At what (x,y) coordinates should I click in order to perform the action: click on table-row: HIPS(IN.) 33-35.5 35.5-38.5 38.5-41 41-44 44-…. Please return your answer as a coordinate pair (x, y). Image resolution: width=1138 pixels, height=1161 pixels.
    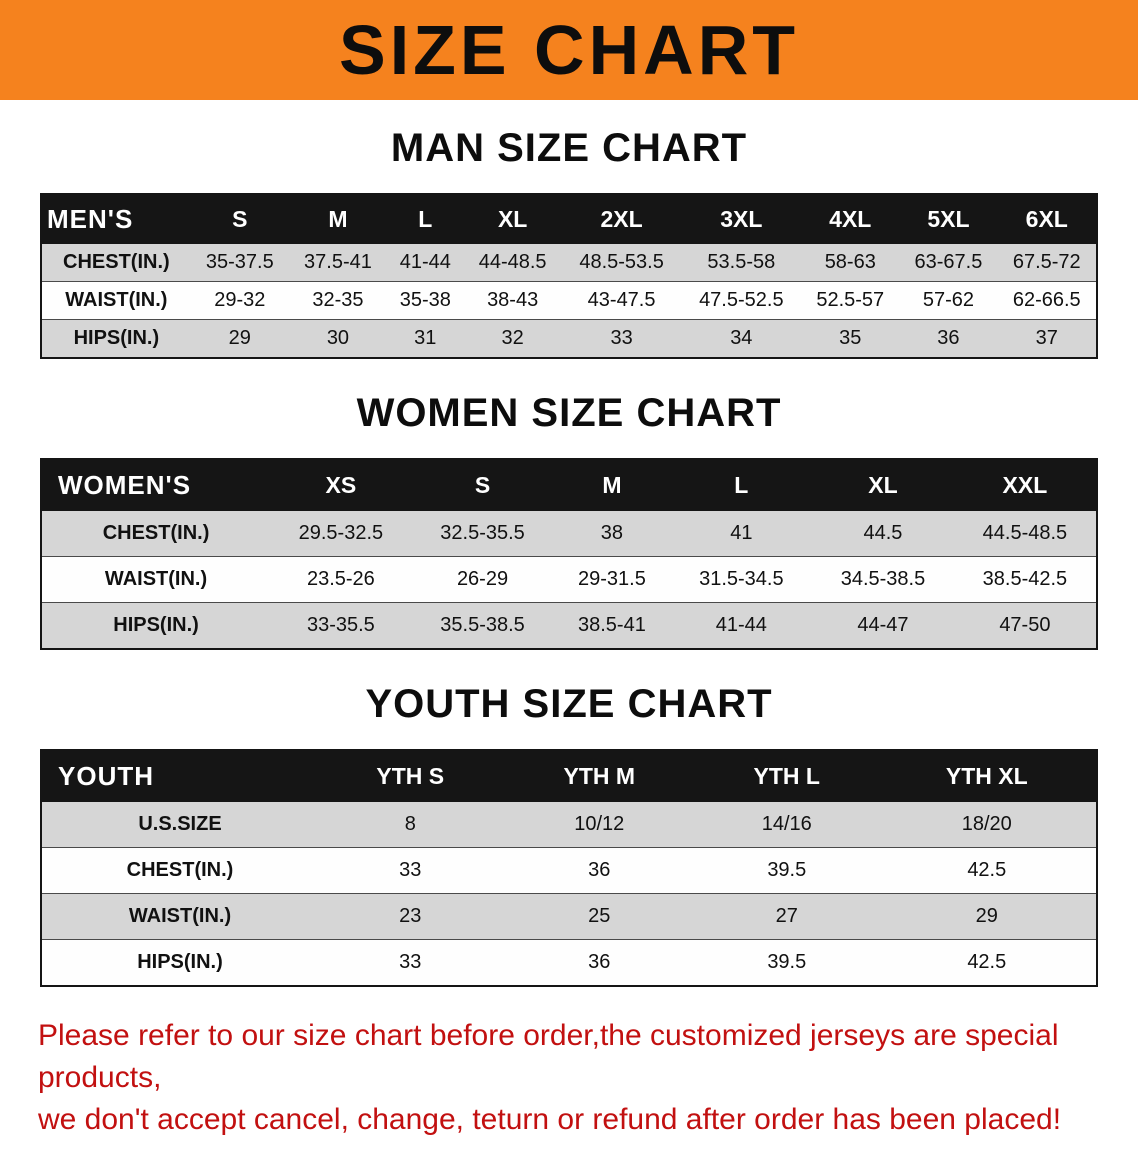
    Looking at the image, I should click on (569, 625).